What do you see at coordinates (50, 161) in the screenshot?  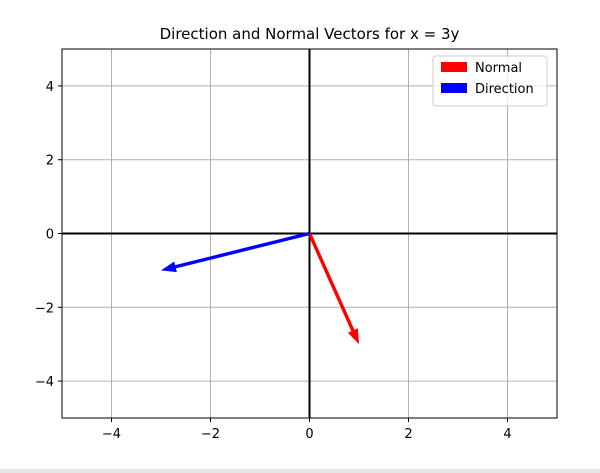 I see `y-tick-label: 2` at bounding box center [50, 161].